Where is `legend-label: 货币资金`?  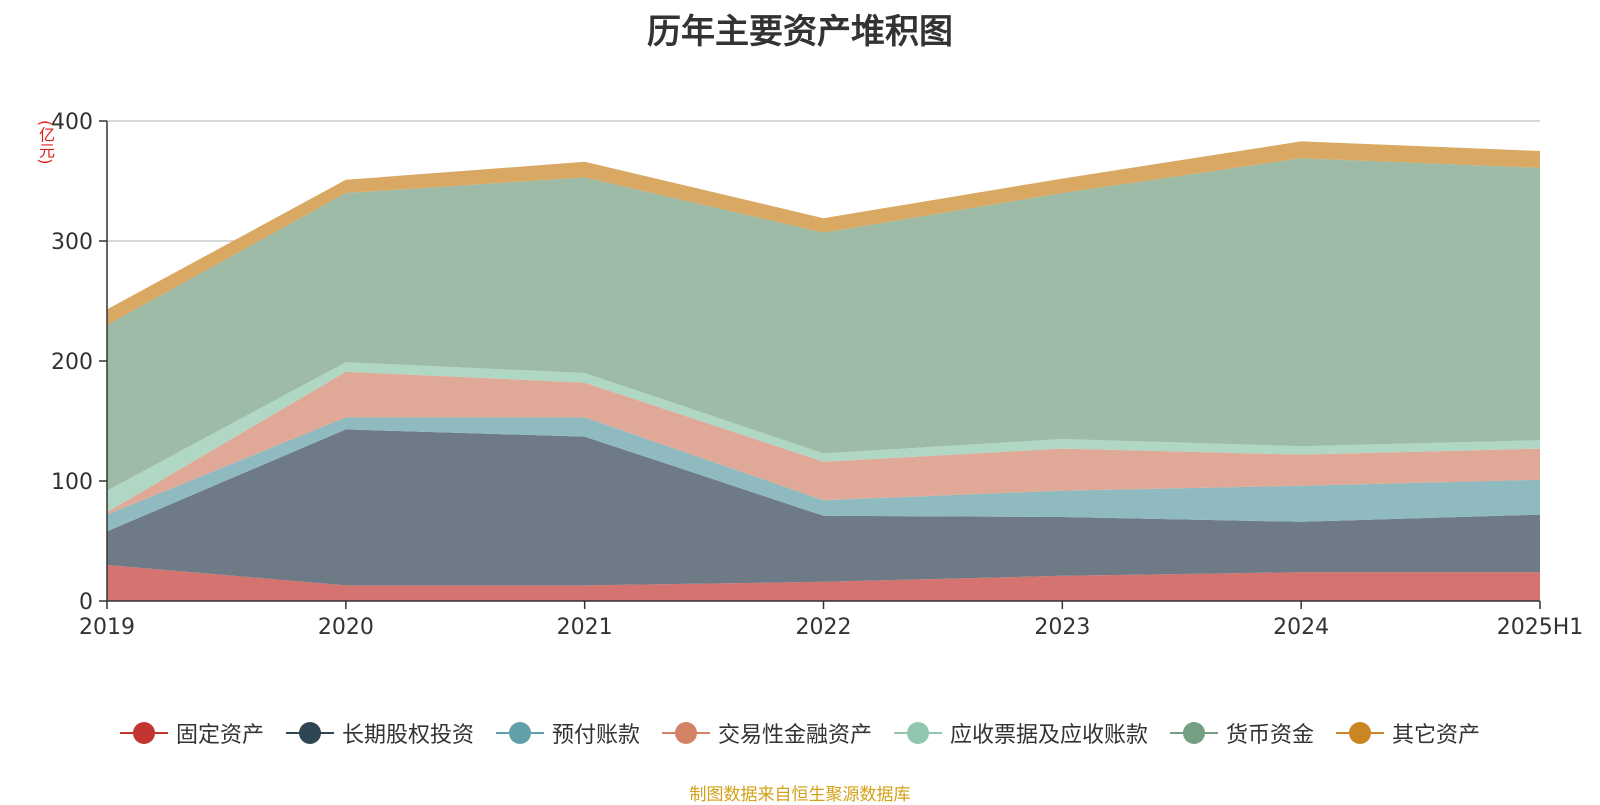
legend-label: 货币资金 is located at coordinates (1270, 735).